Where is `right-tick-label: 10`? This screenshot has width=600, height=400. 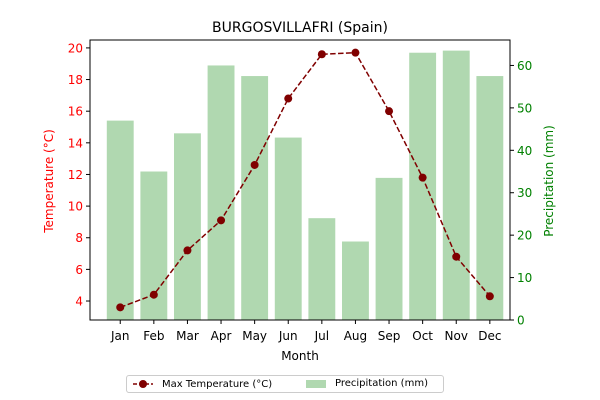 right-tick-label: 10 is located at coordinates (524, 278).